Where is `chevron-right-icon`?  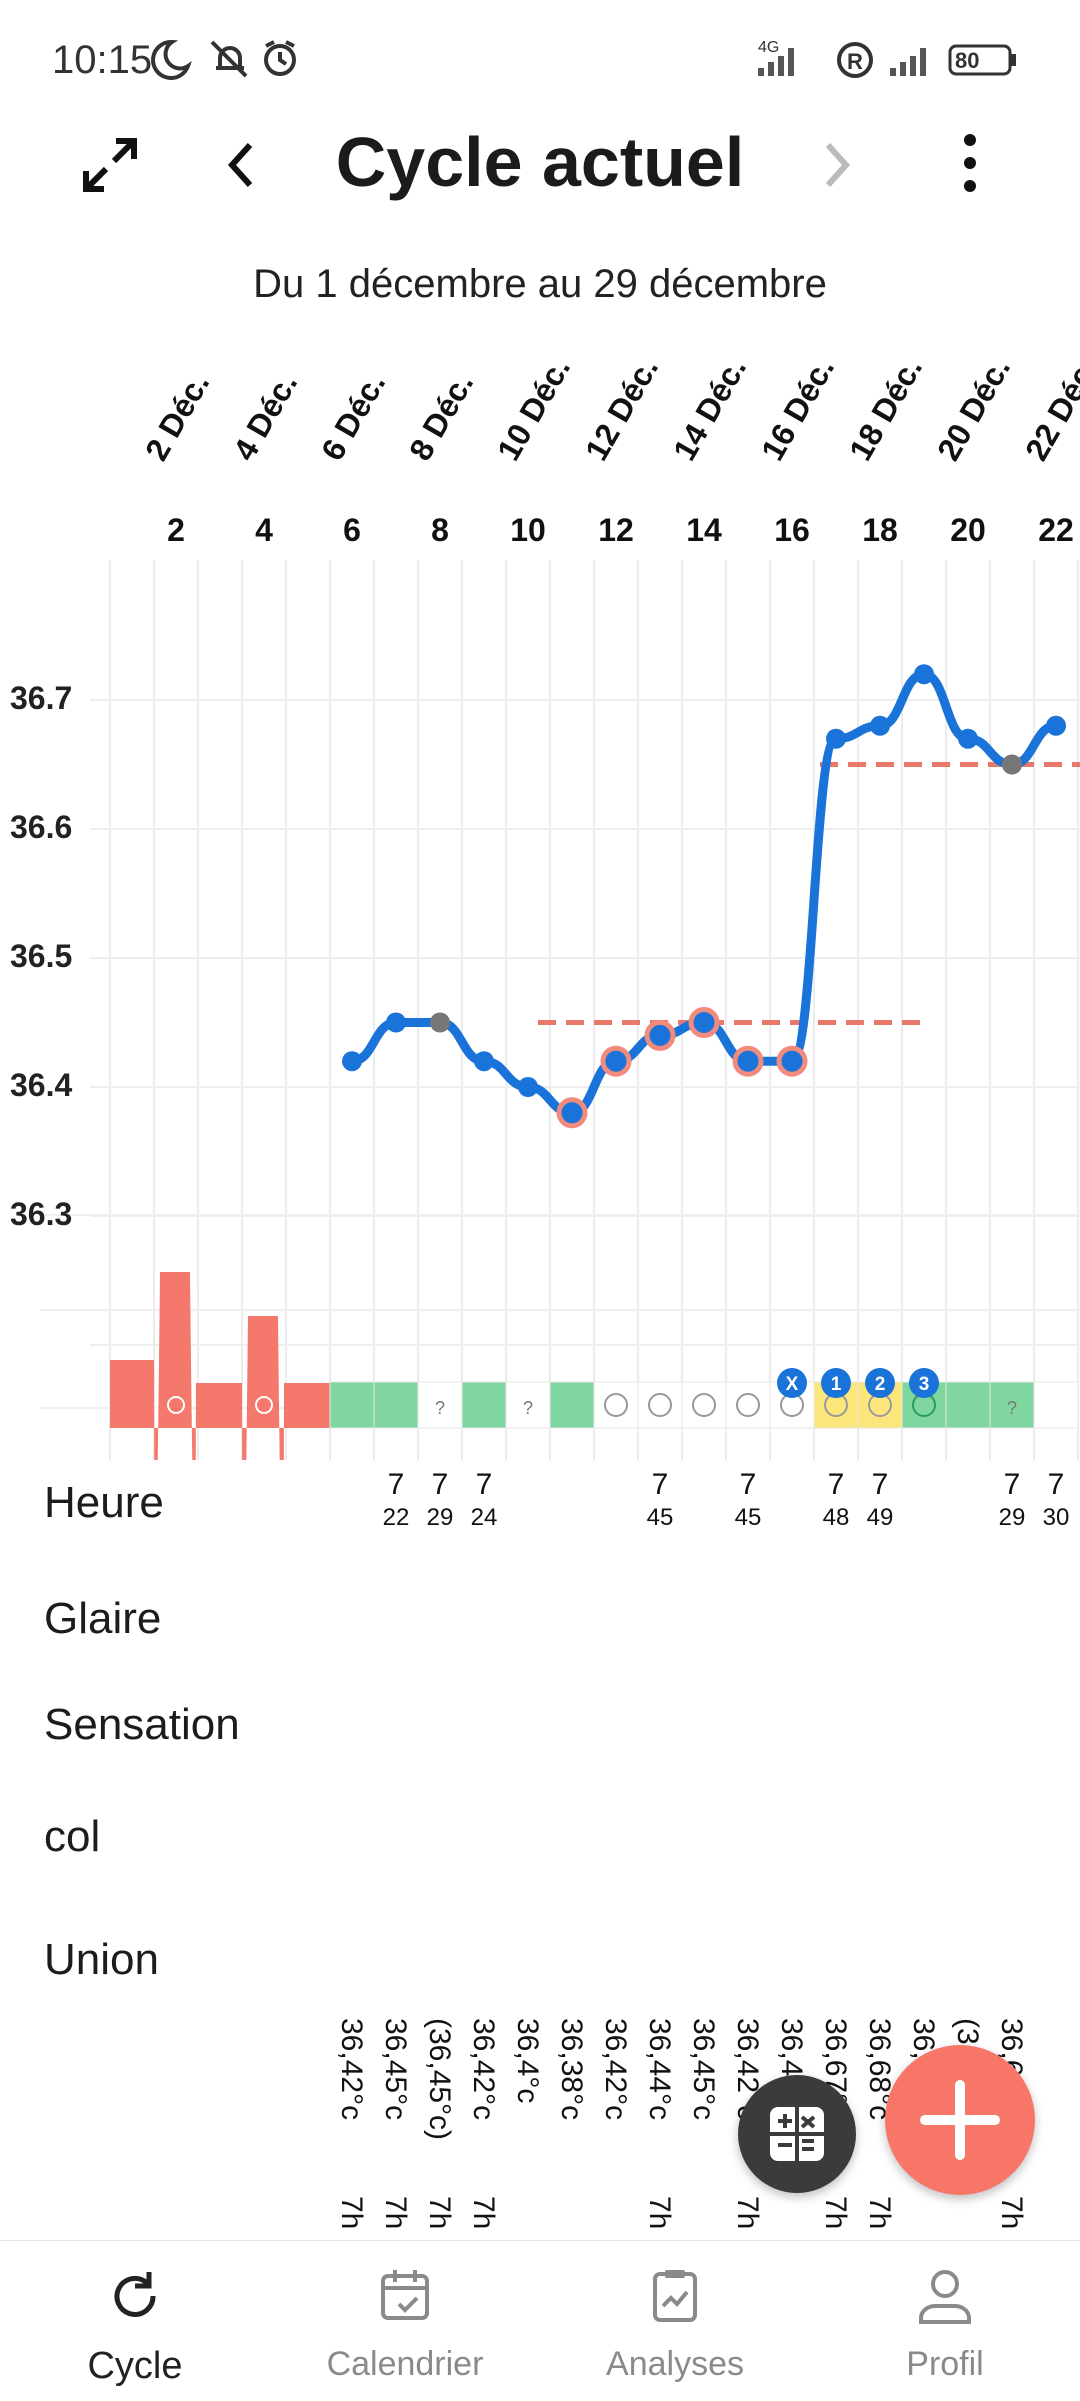 chevron-right-icon is located at coordinates (838, 165).